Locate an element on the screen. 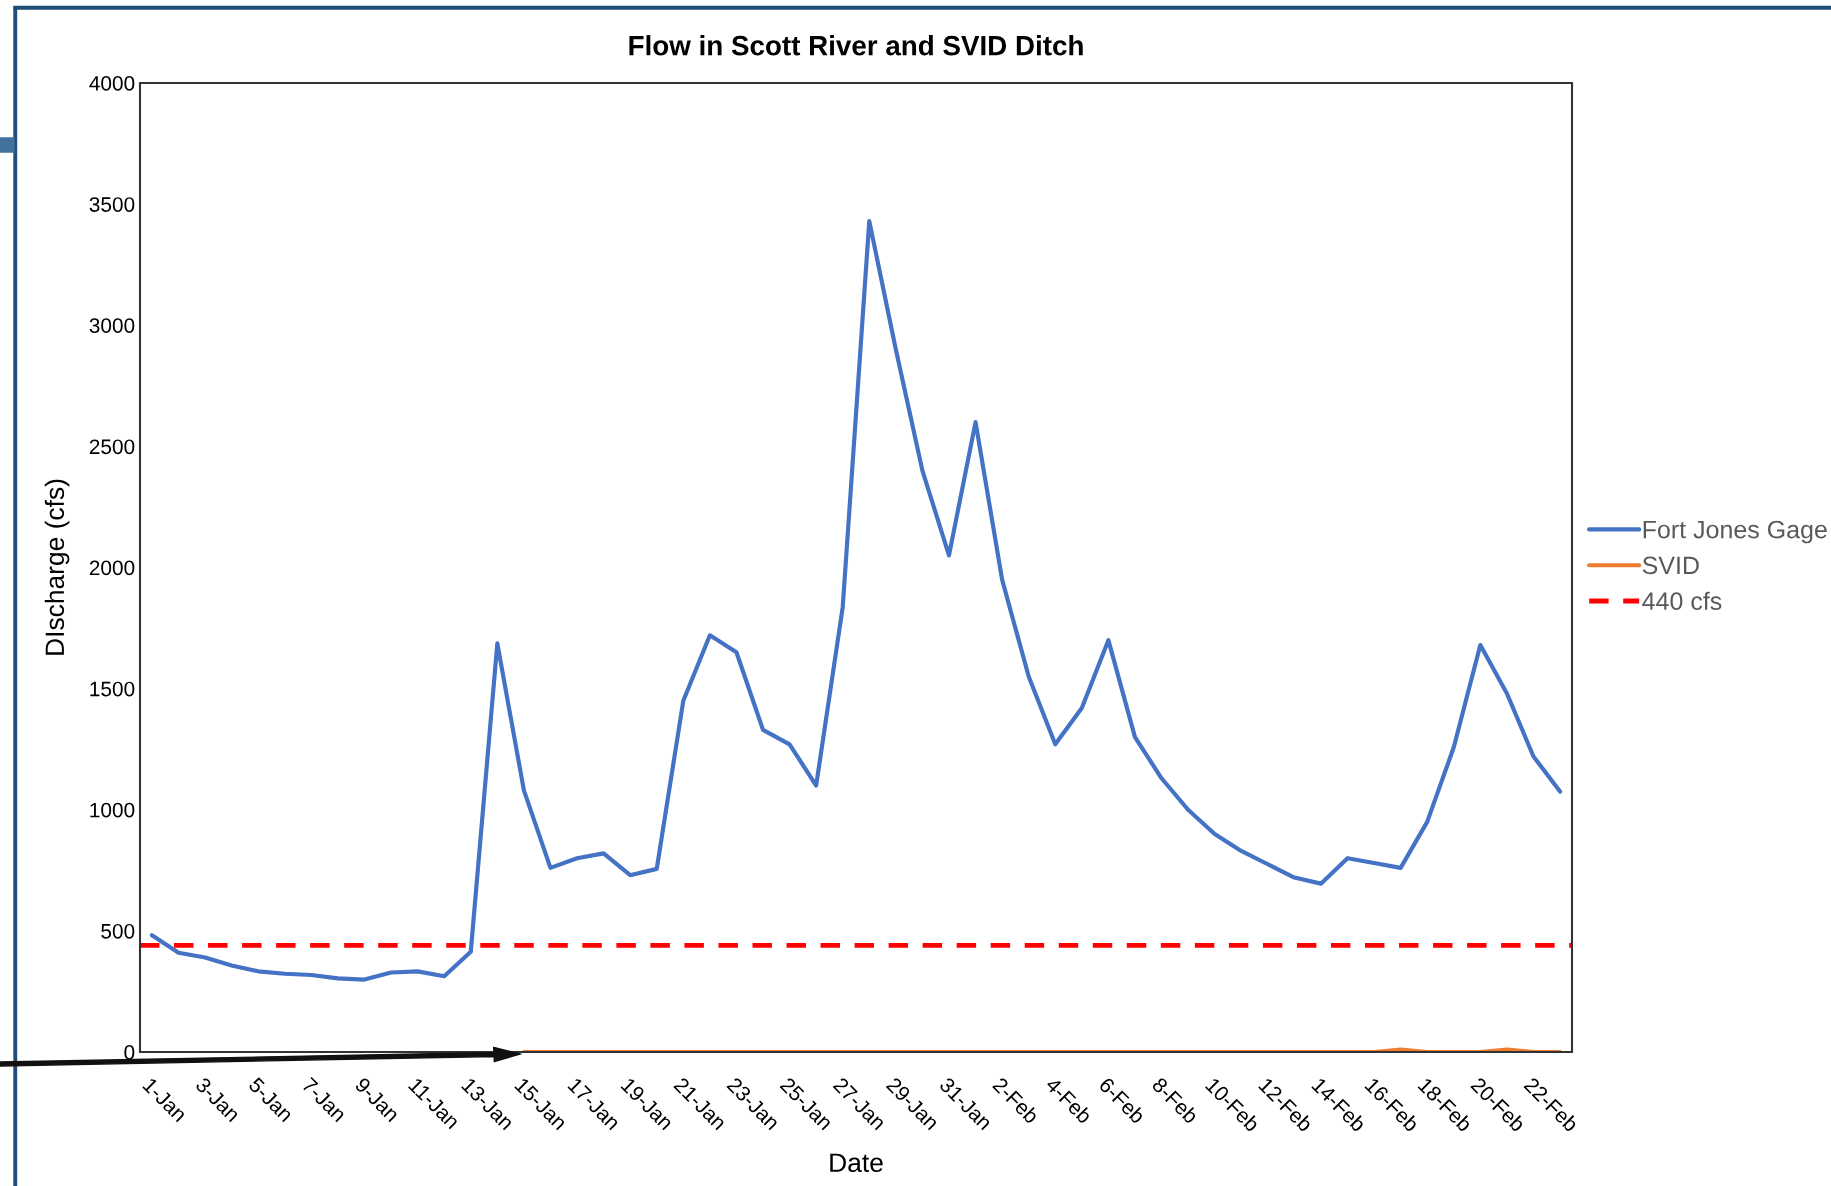  y-tick-label: 1500 is located at coordinates (112, 689).